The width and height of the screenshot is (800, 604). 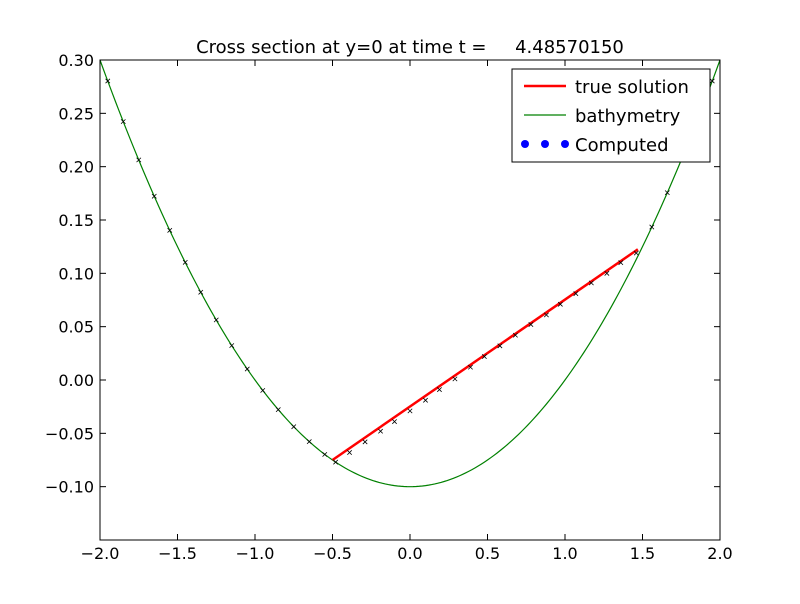 What do you see at coordinates (76, 220) in the screenshot?
I see `y-tick-label: 0.15` at bounding box center [76, 220].